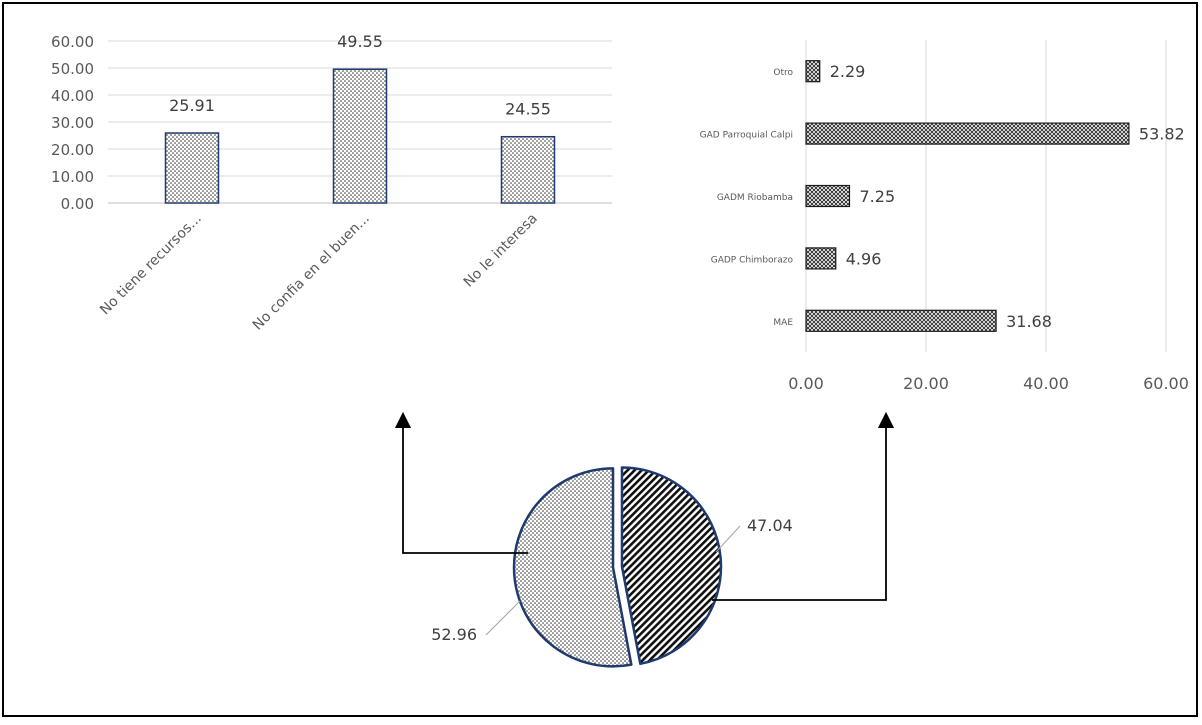 The width and height of the screenshot is (1202, 725). Describe the element at coordinates (72, 177) in the screenshot. I see `y-tick-label: 10.00` at that location.